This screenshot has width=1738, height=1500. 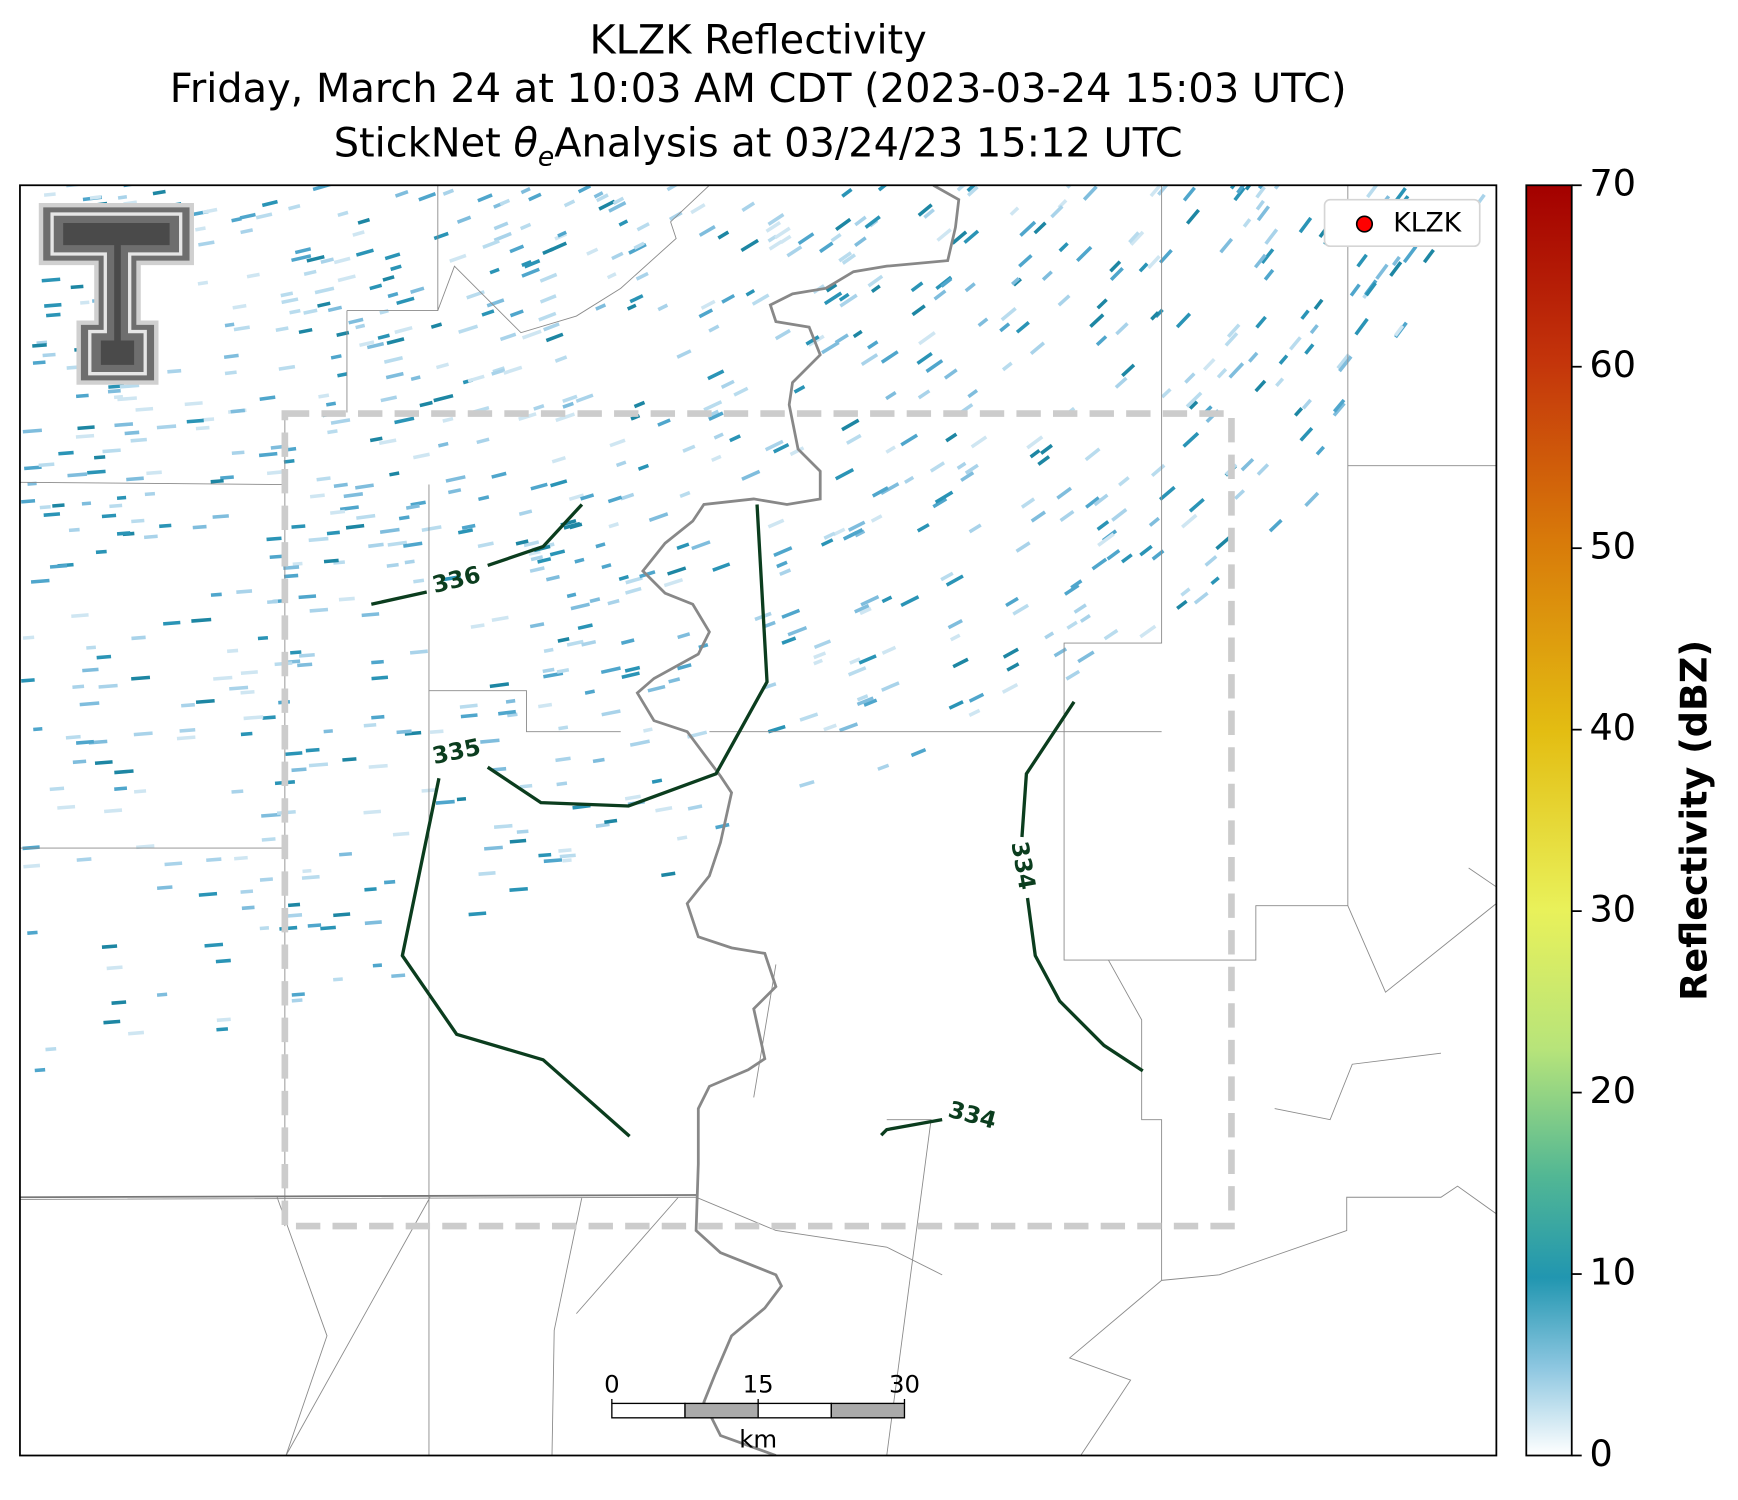 I want to click on scale-tick-label: 30, so click(x=904, y=1383).